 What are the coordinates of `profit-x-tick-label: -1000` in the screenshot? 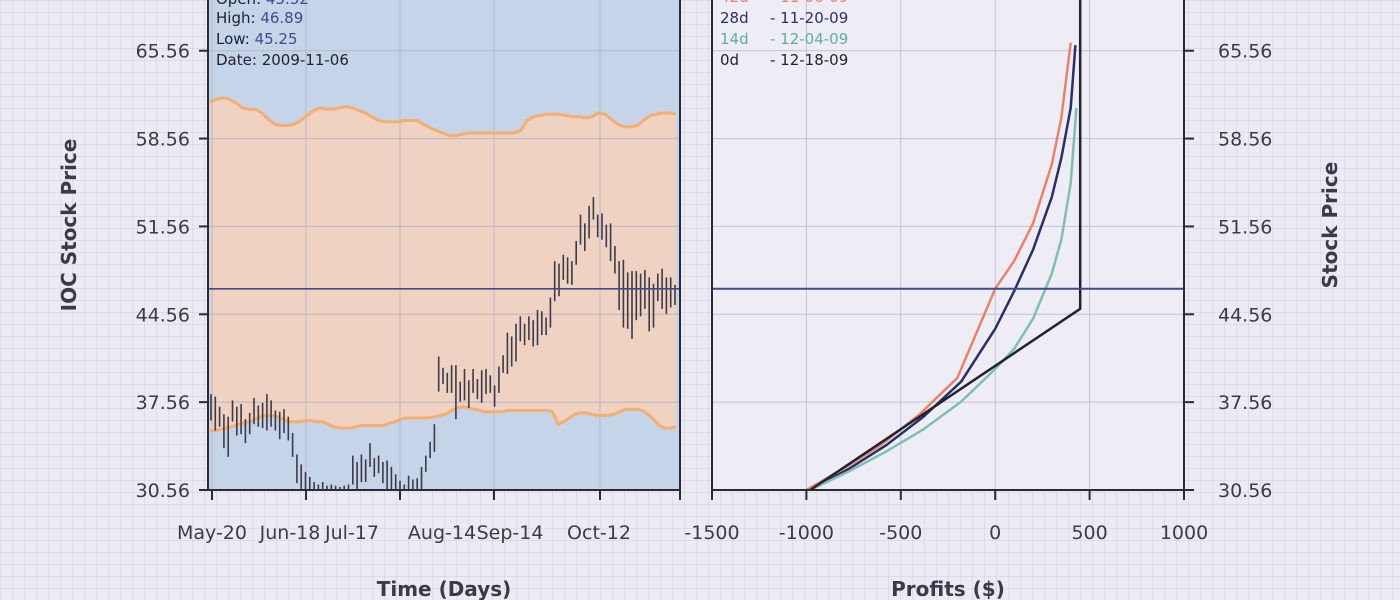 It's located at (806, 533).